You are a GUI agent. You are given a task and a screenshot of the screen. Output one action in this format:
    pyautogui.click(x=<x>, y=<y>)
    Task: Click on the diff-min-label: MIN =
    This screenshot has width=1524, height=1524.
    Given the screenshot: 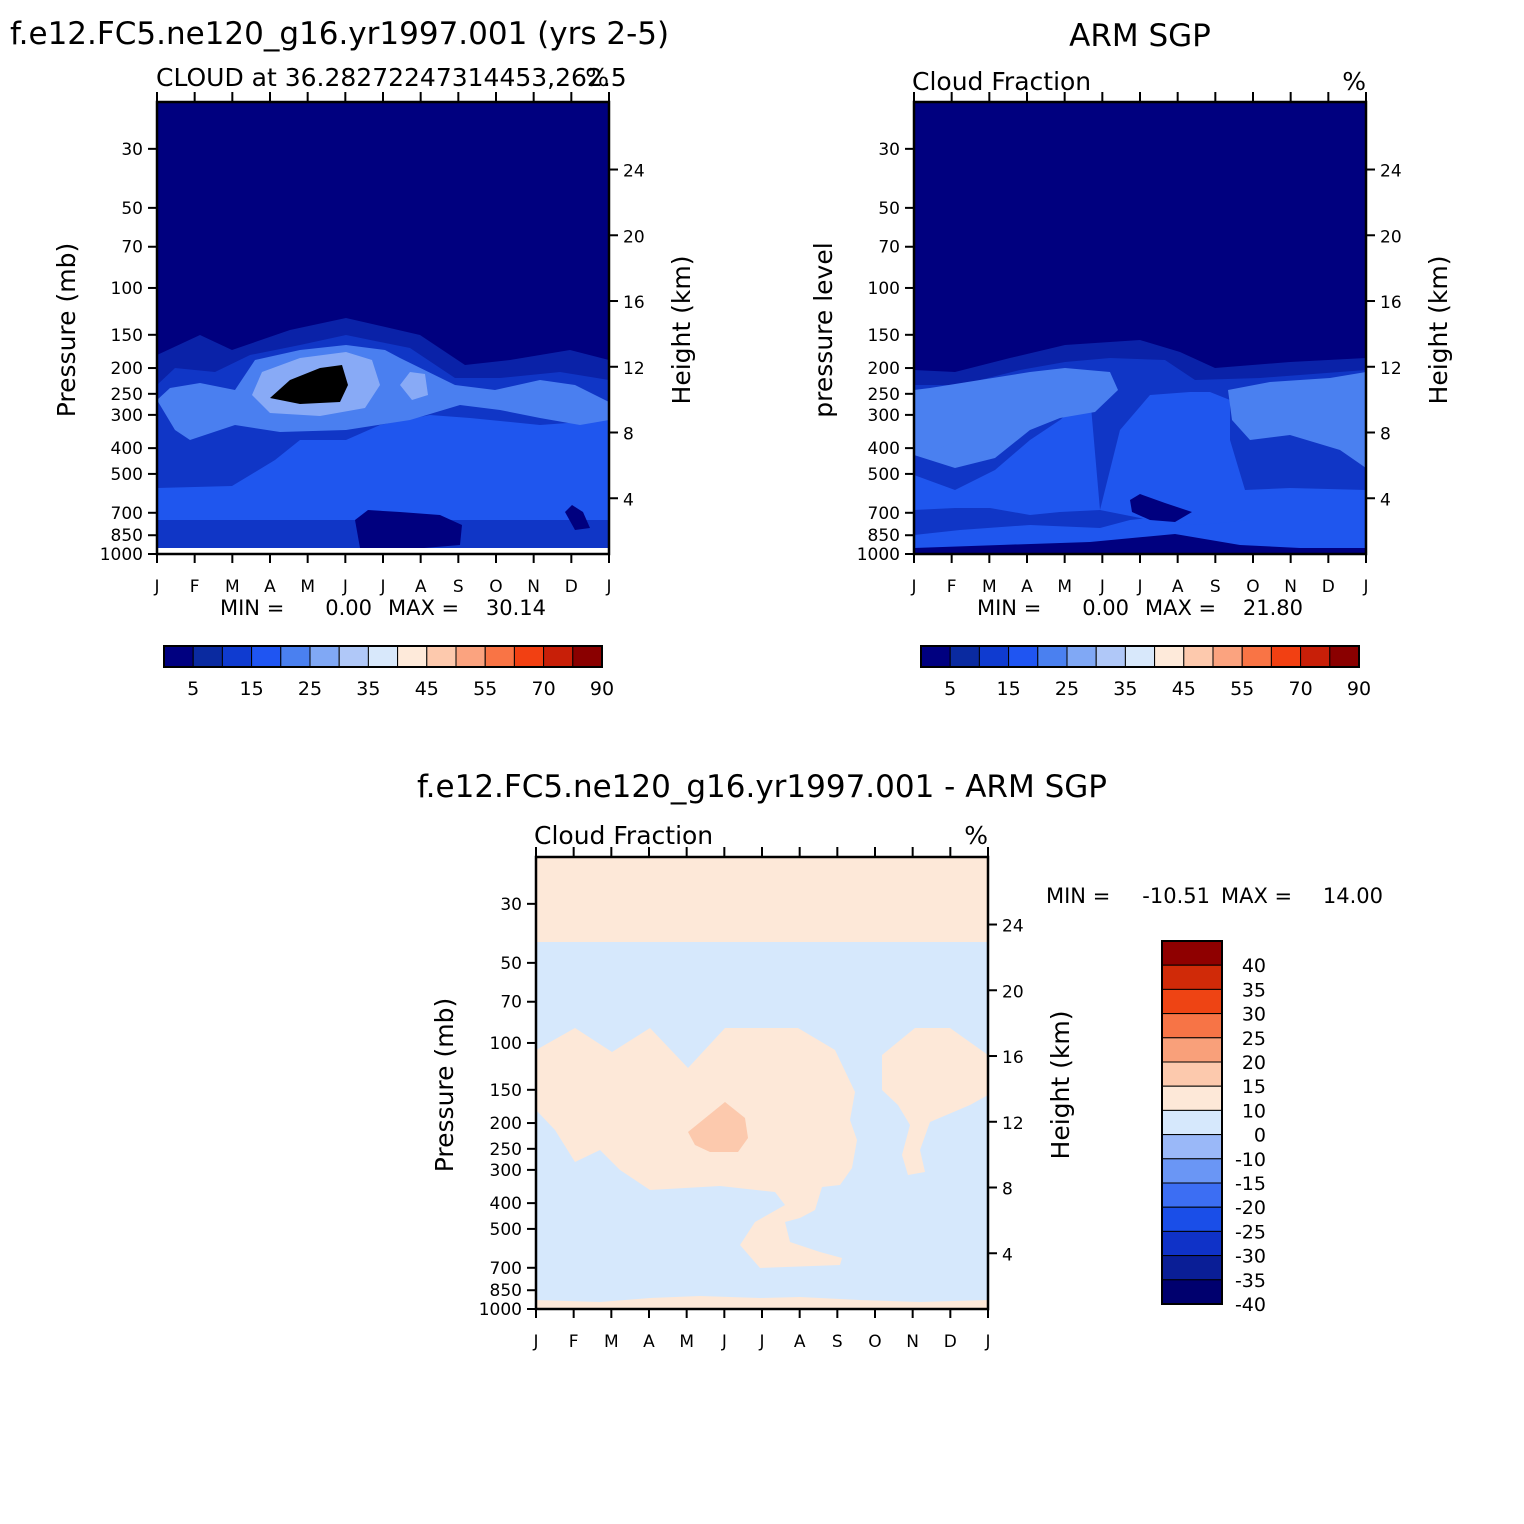 What is the action you would take?
    pyautogui.click(x=1078, y=896)
    